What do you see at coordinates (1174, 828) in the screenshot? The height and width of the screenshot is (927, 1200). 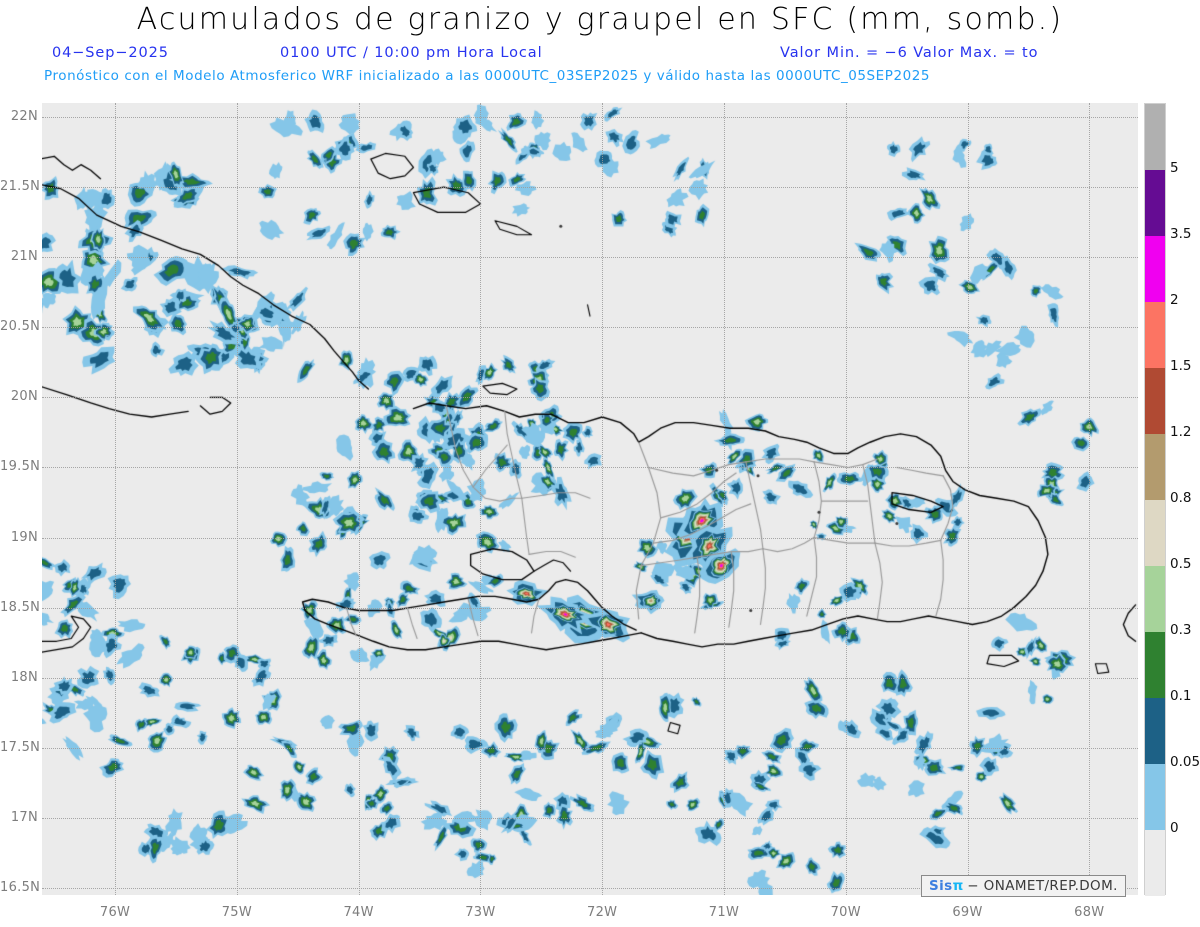 I see `colorbar-tick-label: 0` at bounding box center [1174, 828].